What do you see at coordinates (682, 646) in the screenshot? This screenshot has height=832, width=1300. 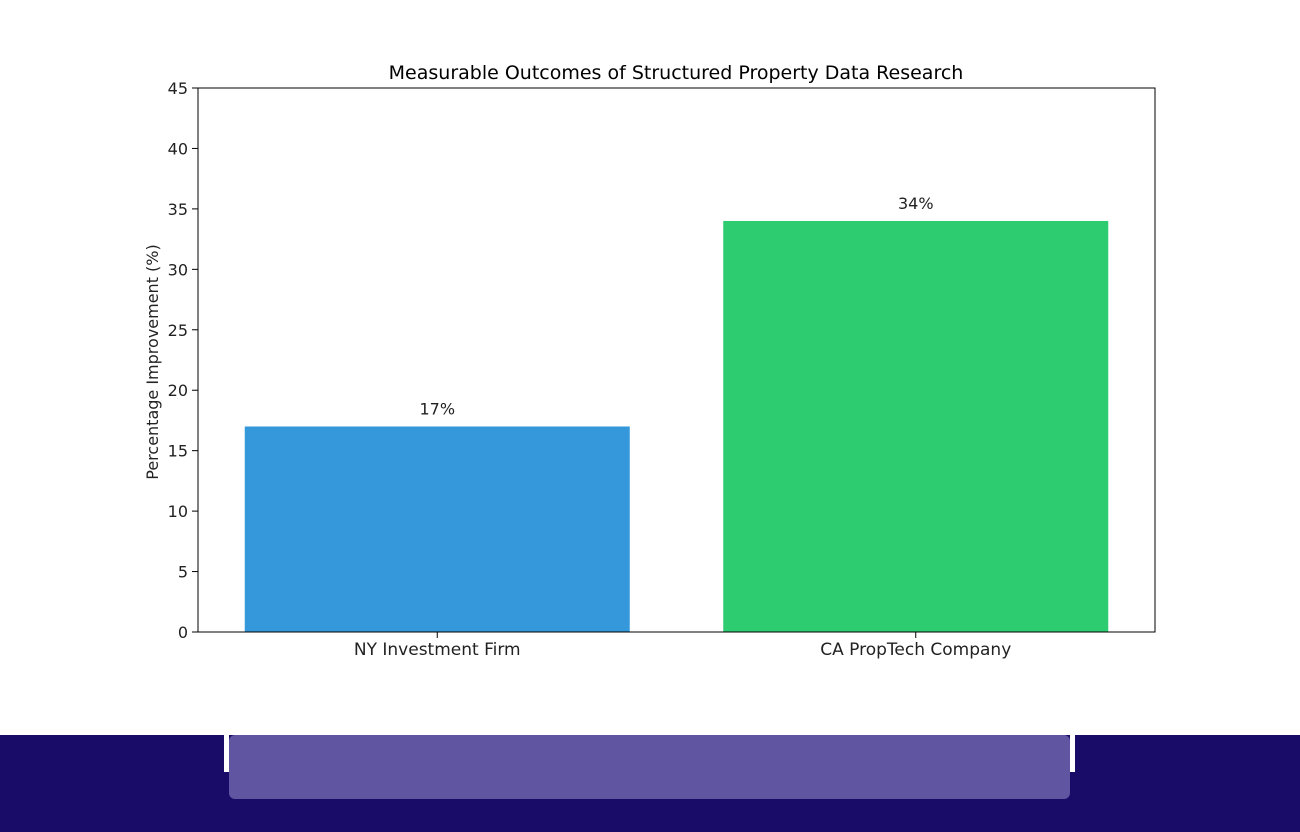 I see `x-axis-ticks: NY Investment Firm CA PropTech Company` at bounding box center [682, 646].